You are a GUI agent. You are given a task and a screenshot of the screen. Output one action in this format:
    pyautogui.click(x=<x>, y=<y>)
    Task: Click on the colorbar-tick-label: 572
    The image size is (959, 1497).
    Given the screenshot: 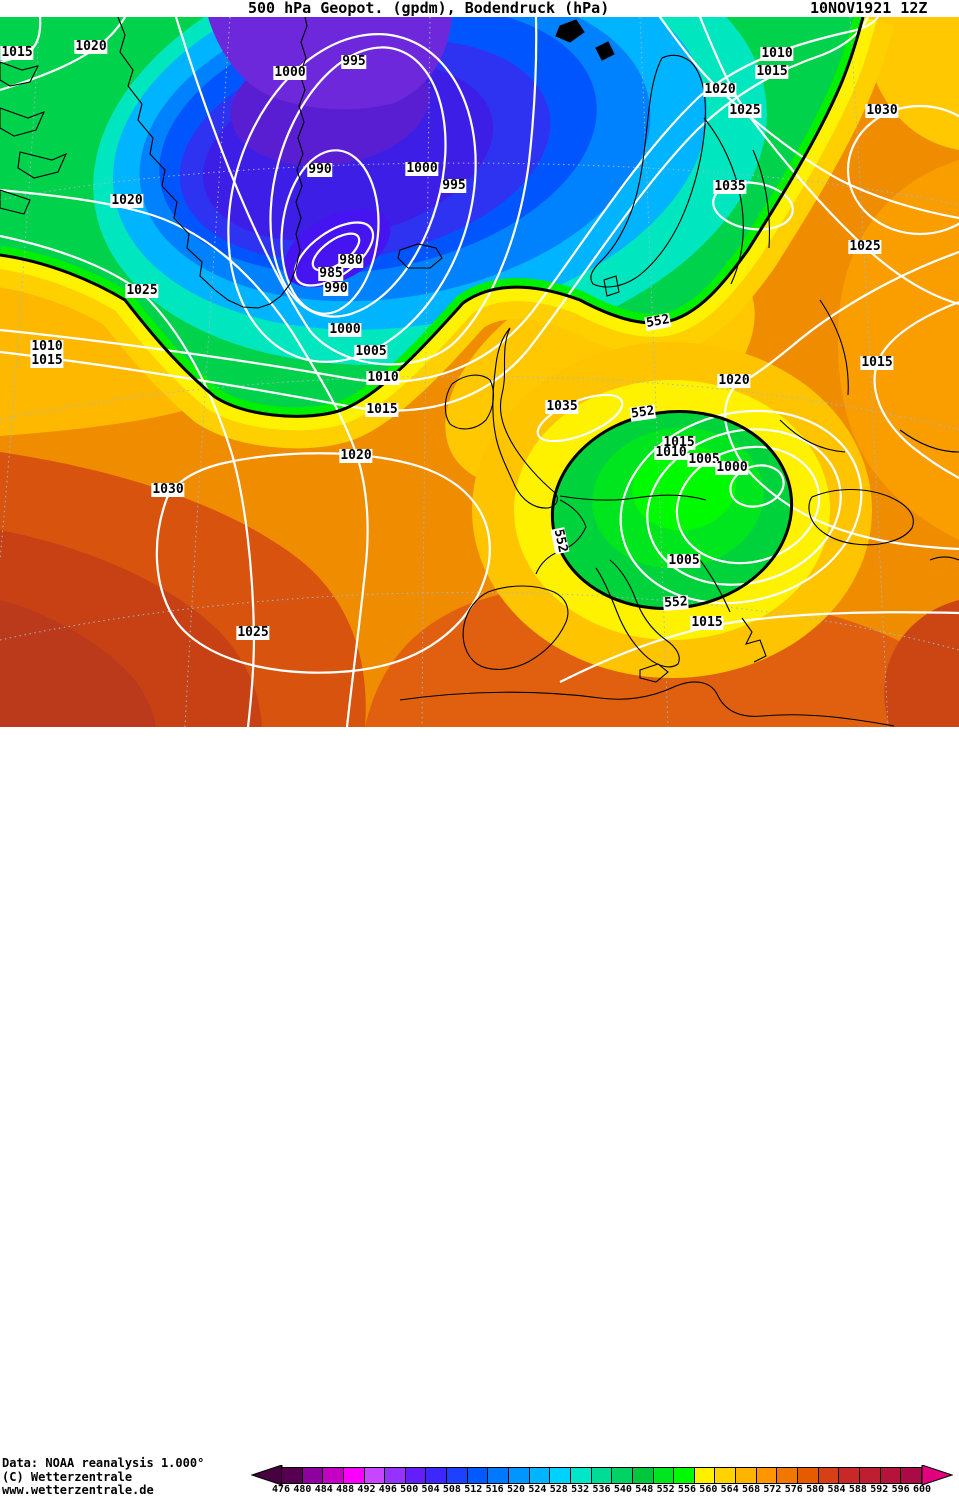 What is the action you would take?
    pyautogui.click(x=772, y=1489)
    